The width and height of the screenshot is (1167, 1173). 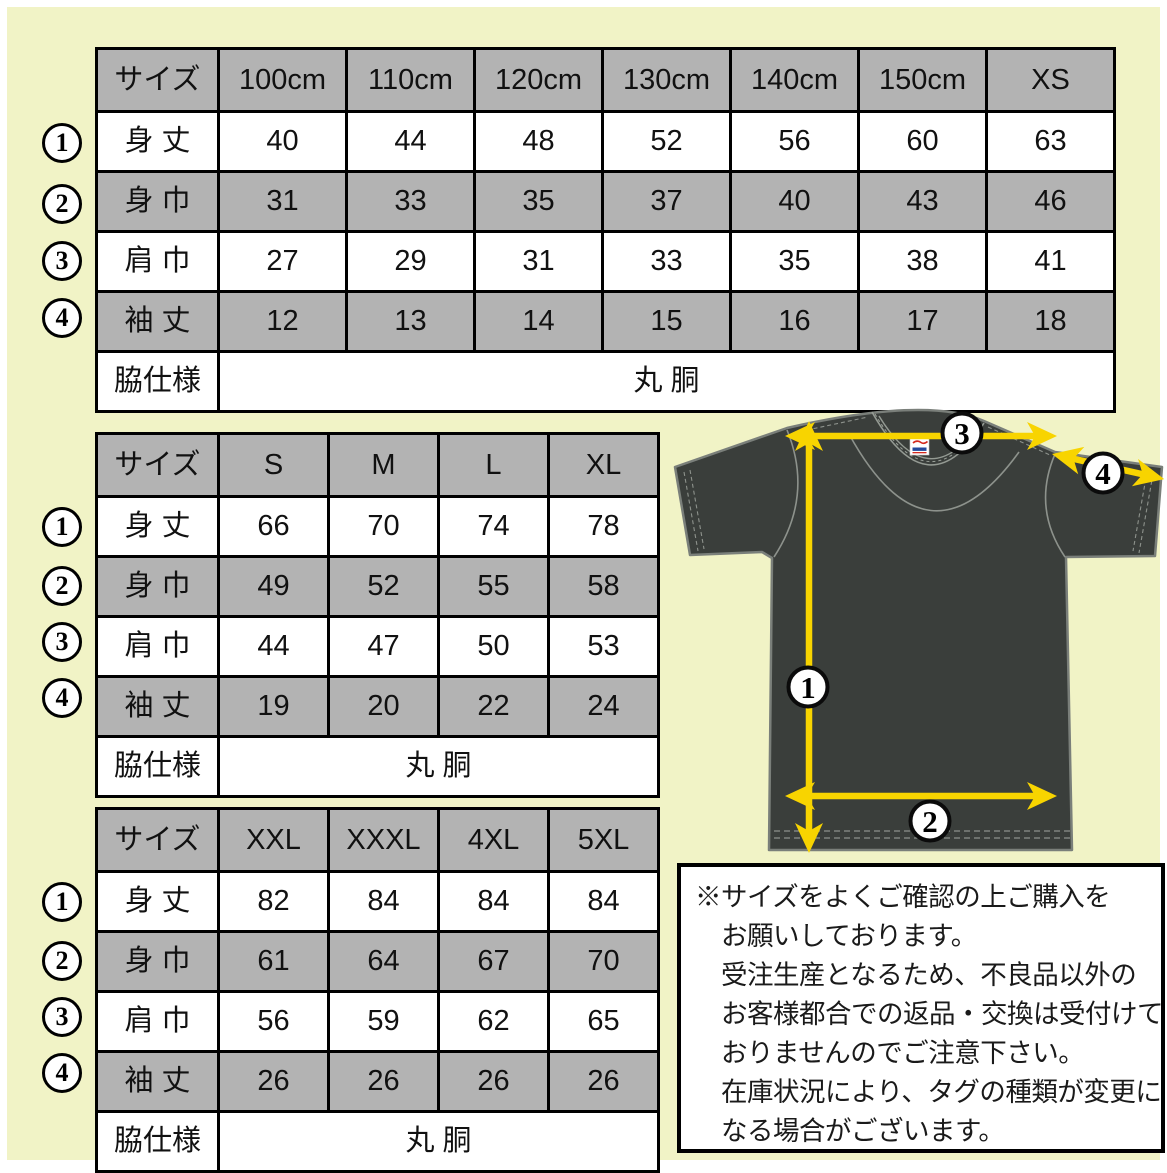 What do you see at coordinates (930, 821) in the screenshot?
I see `diagram-label-2: 2` at bounding box center [930, 821].